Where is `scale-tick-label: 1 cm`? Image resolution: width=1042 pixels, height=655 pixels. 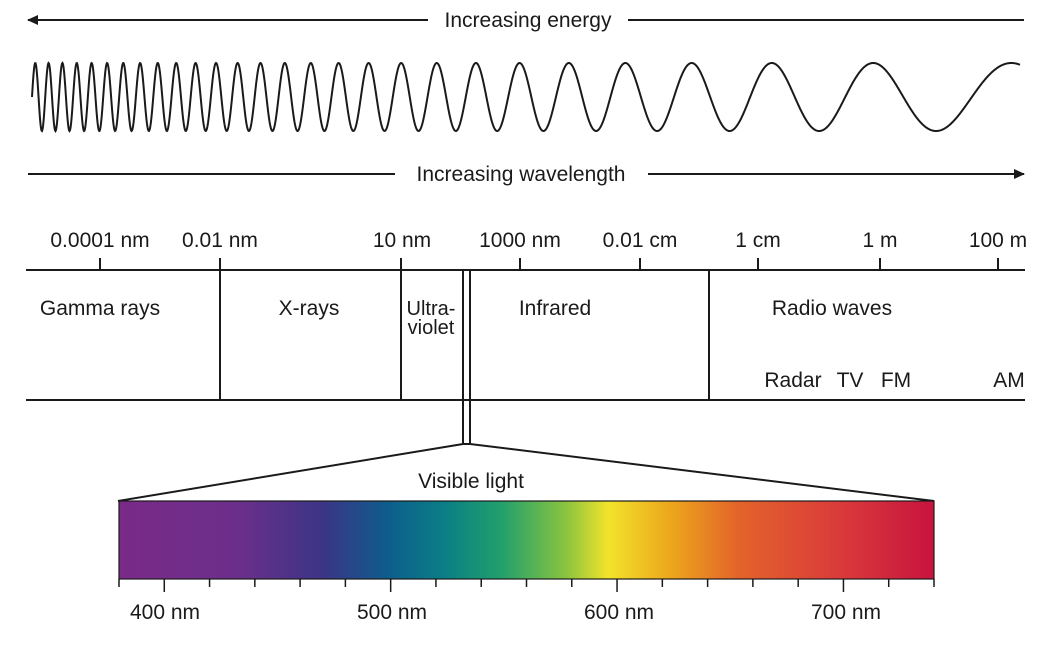 scale-tick-label: 1 cm is located at coordinates (758, 240).